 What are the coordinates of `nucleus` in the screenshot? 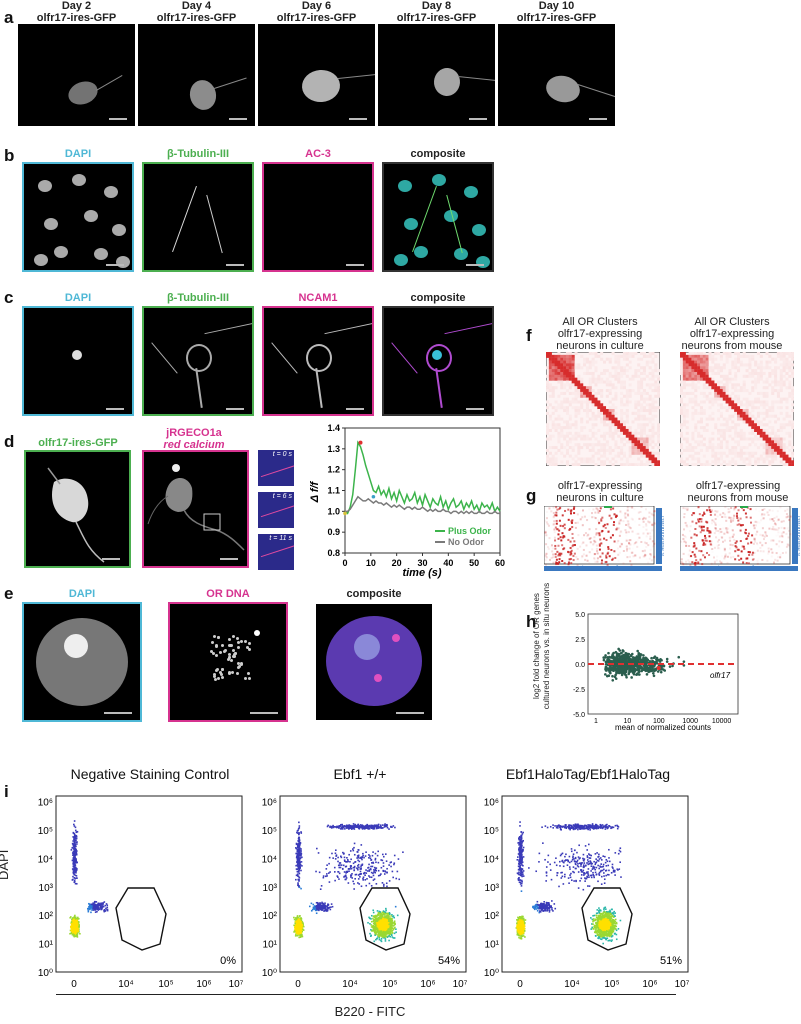 It's located at (401, 260).